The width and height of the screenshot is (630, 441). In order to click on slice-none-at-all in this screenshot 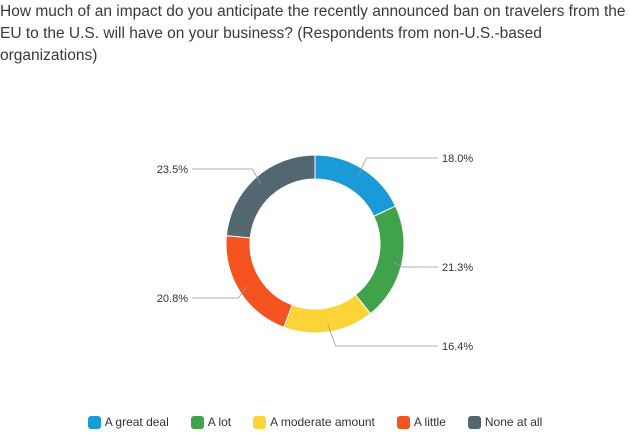, I will do `click(270, 196)`.